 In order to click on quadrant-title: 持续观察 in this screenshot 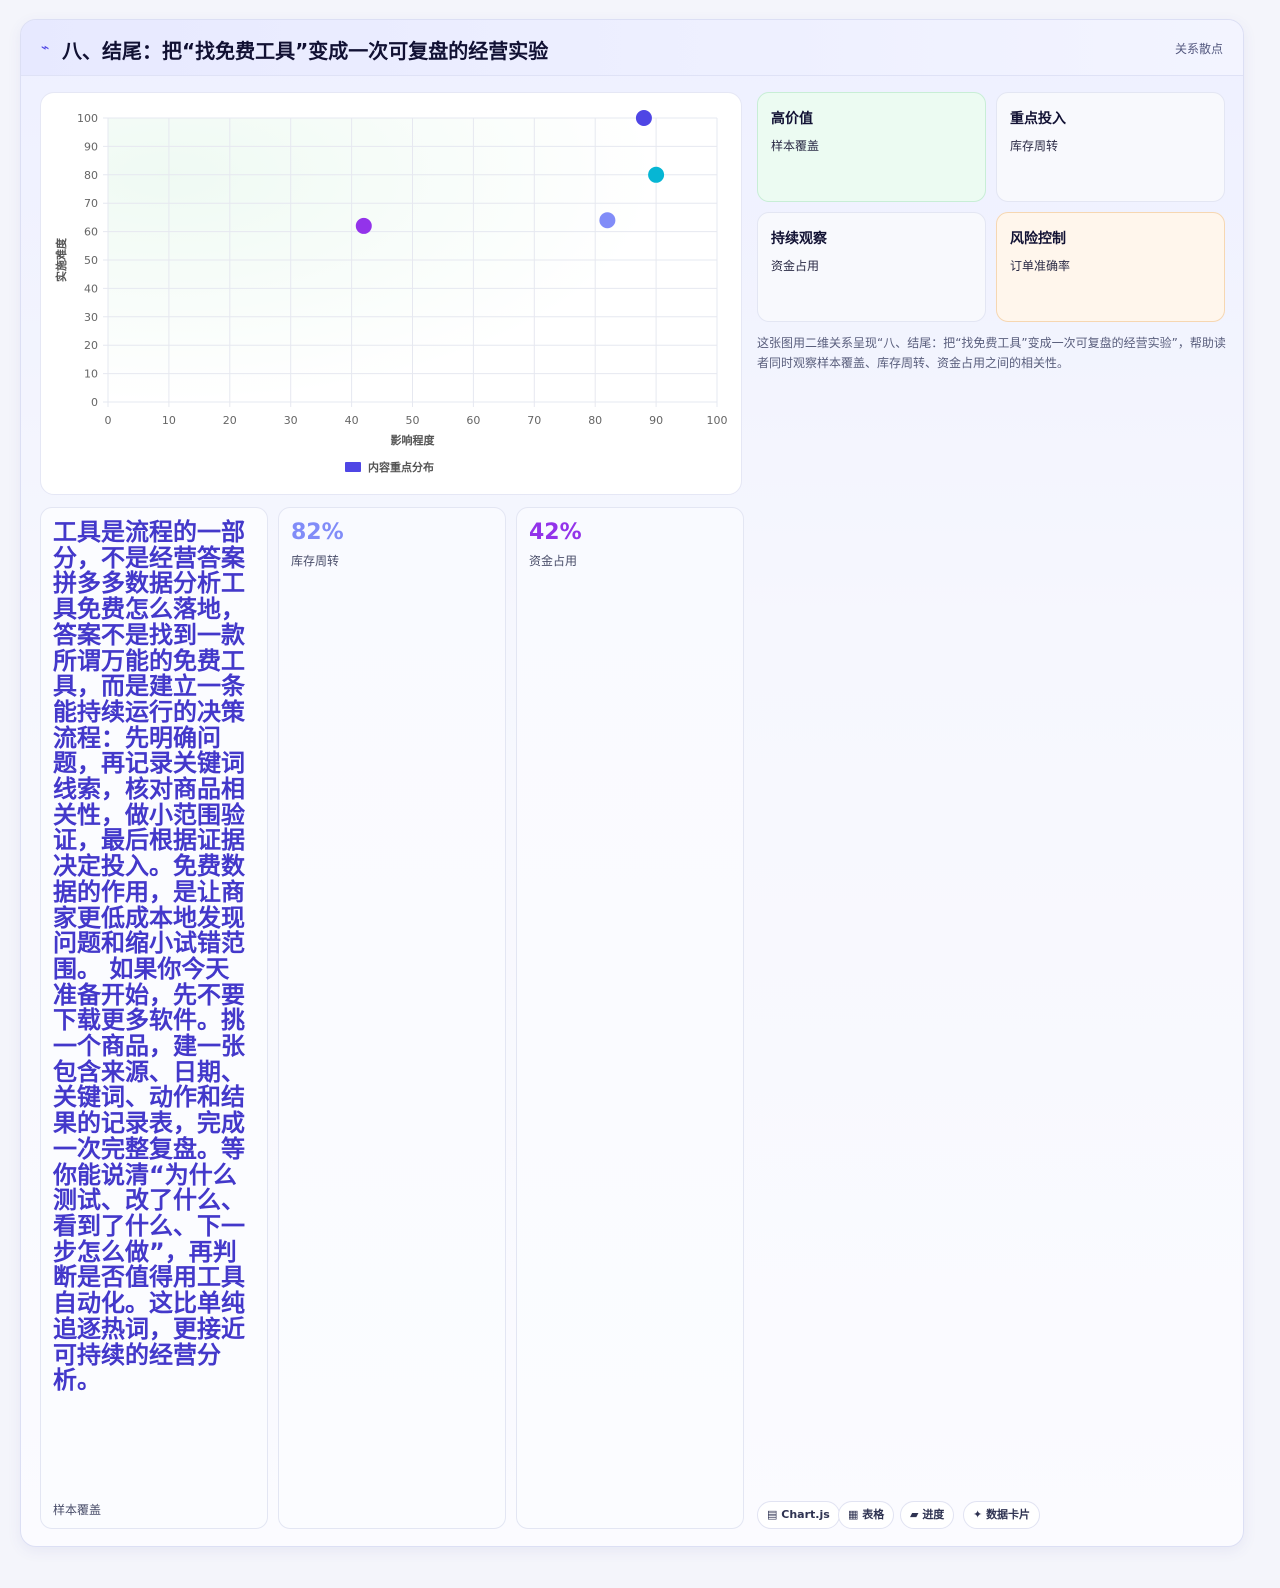, I will do `click(799, 239)`.